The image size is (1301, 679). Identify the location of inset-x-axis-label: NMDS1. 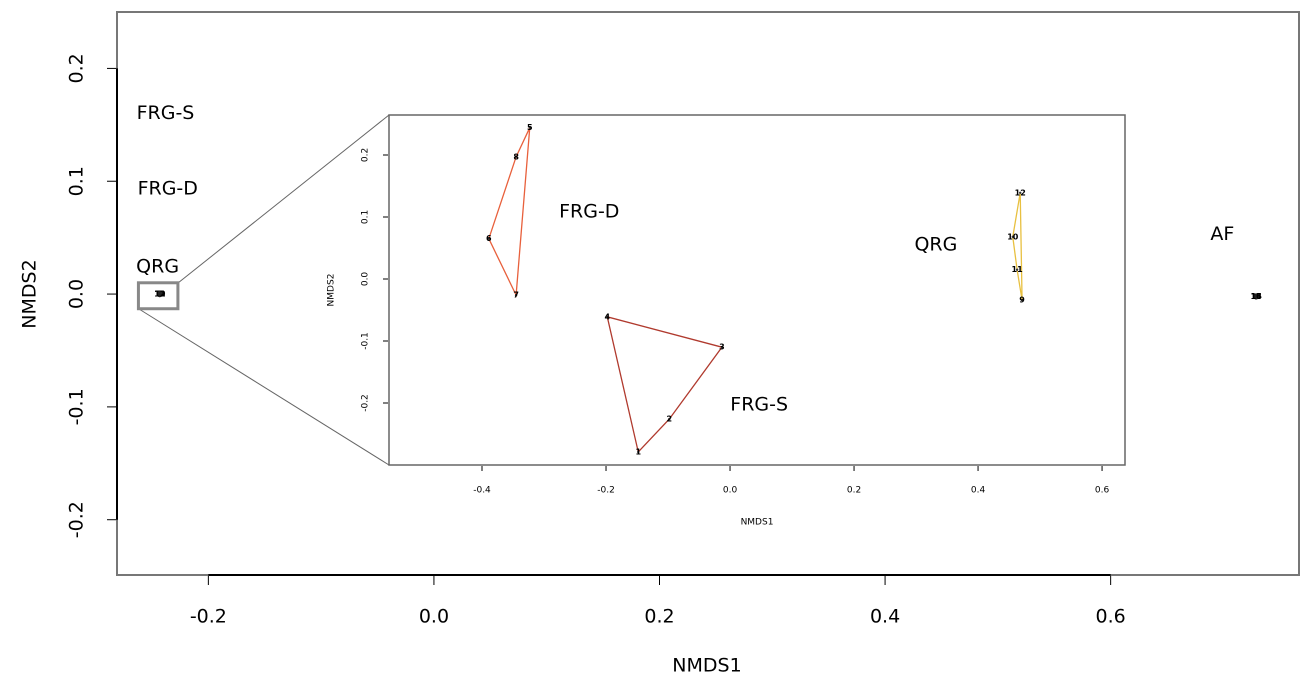
(757, 523).